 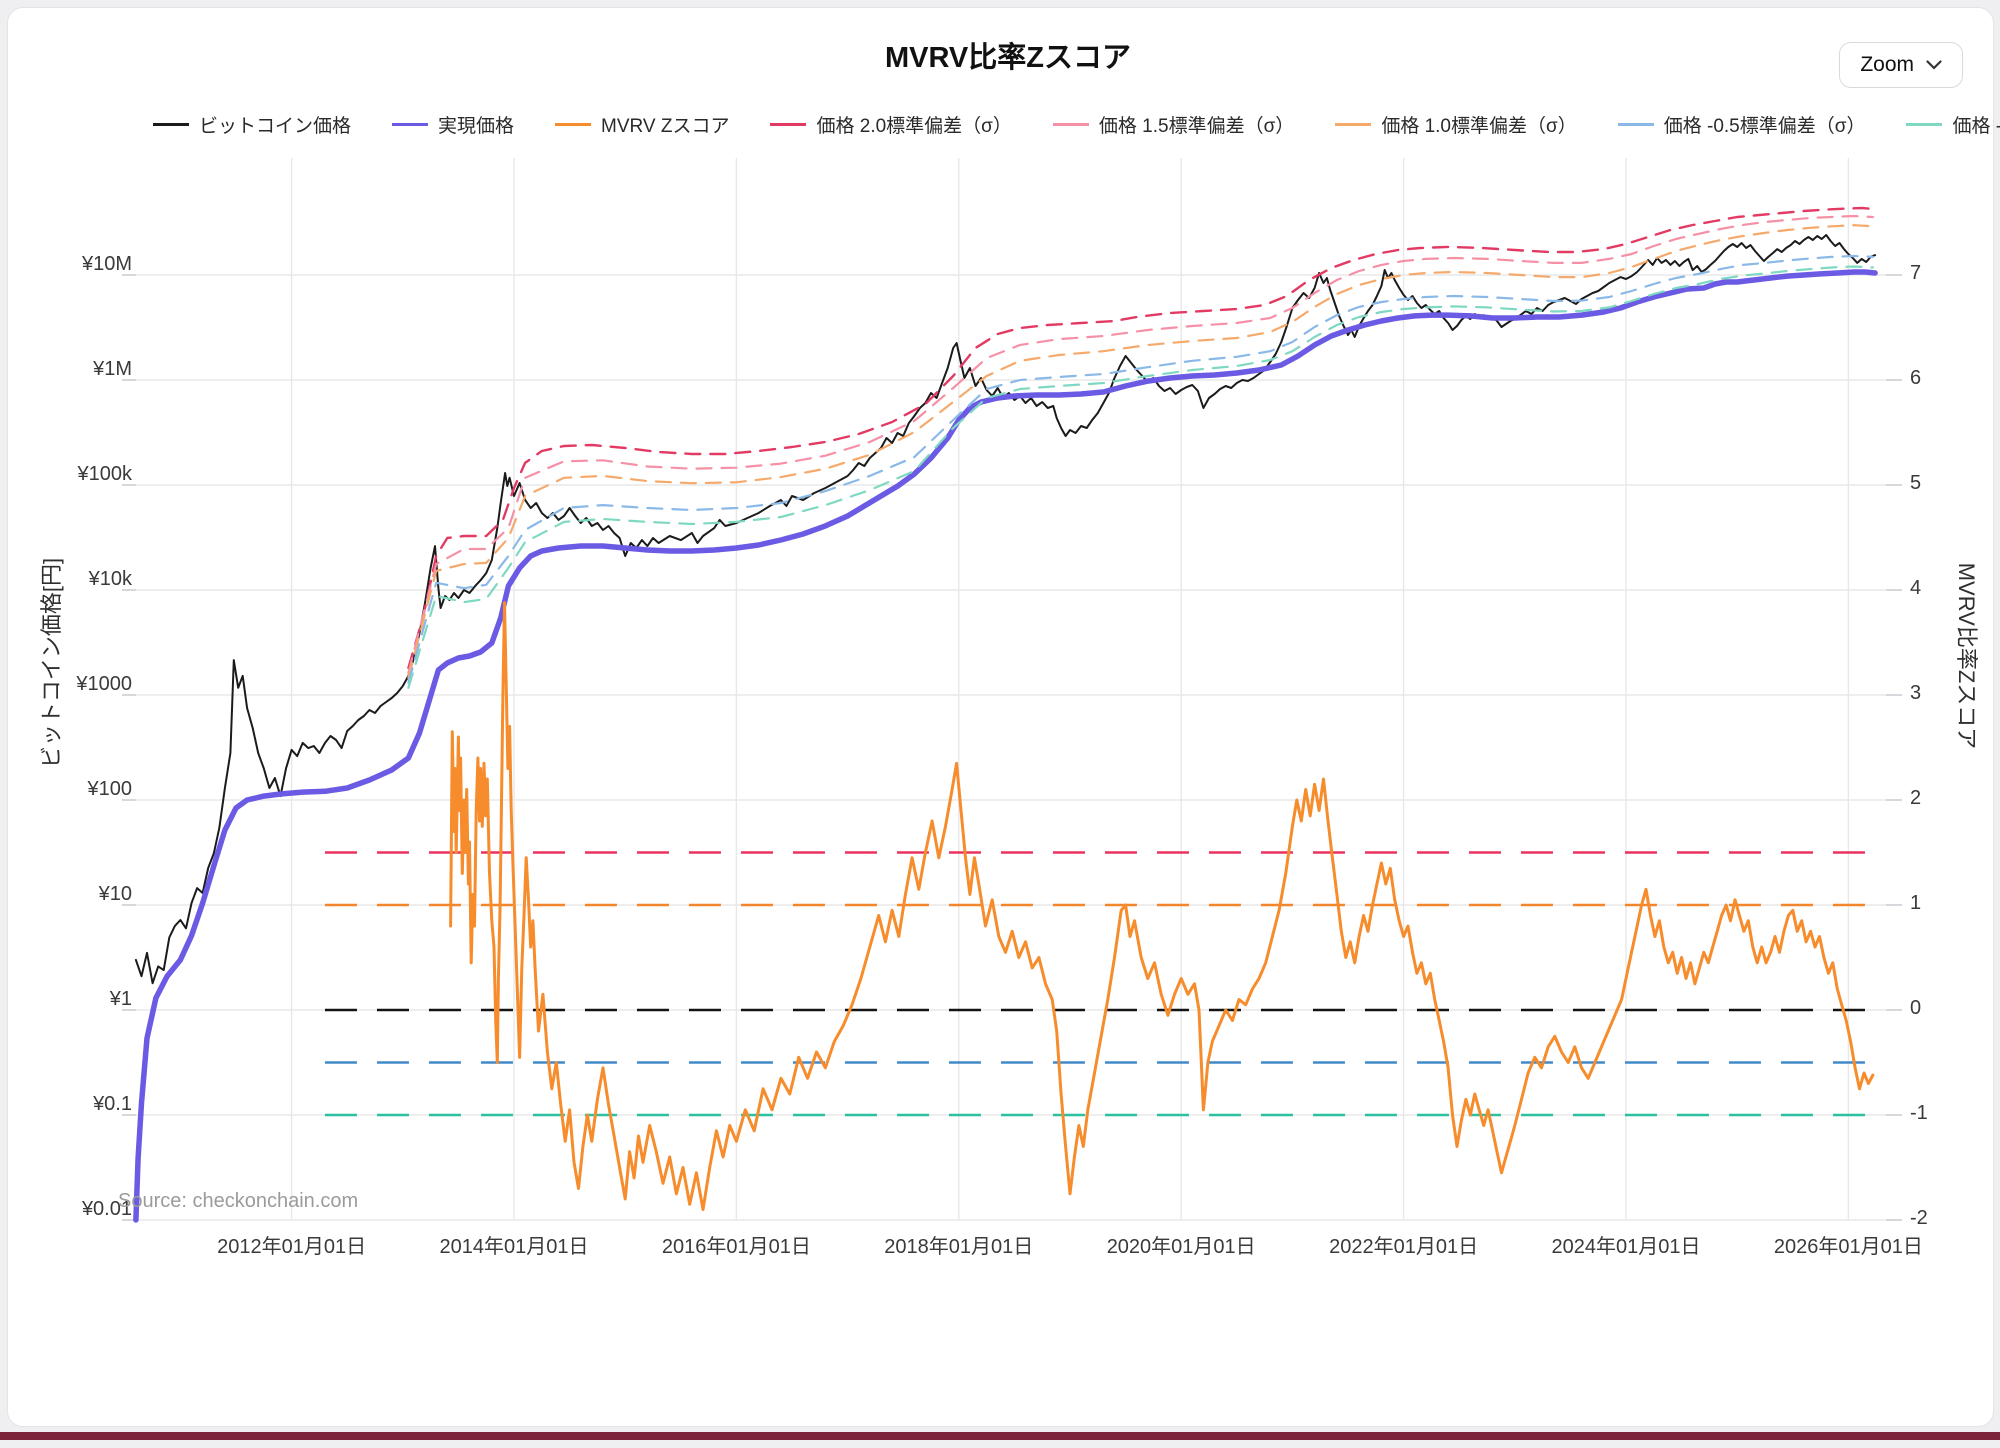 What do you see at coordinates (959, 1247) in the screenshot?
I see `x-axis-tick-label: 2018年01月01日` at bounding box center [959, 1247].